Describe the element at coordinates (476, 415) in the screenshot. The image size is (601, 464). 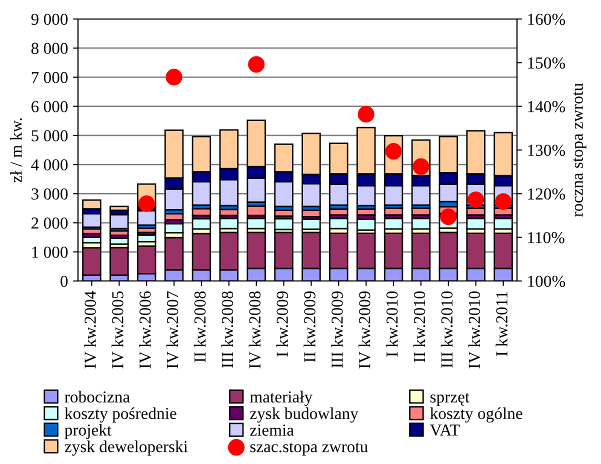
I see `legend-label: koszty ogólne` at that location.